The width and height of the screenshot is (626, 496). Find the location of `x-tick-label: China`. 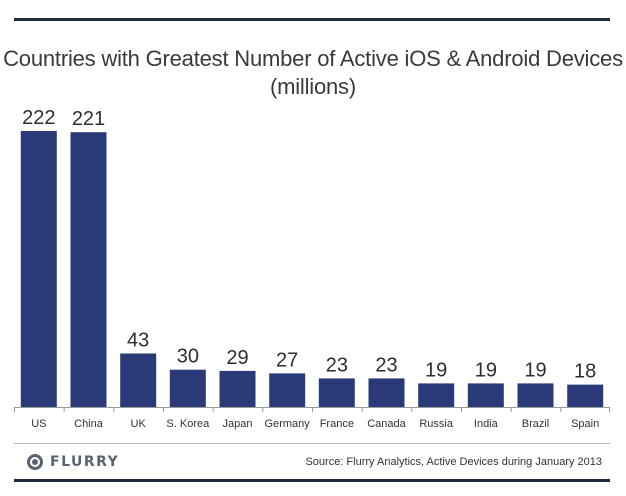

x-tick-label: China is located at coordinates (89, 424).